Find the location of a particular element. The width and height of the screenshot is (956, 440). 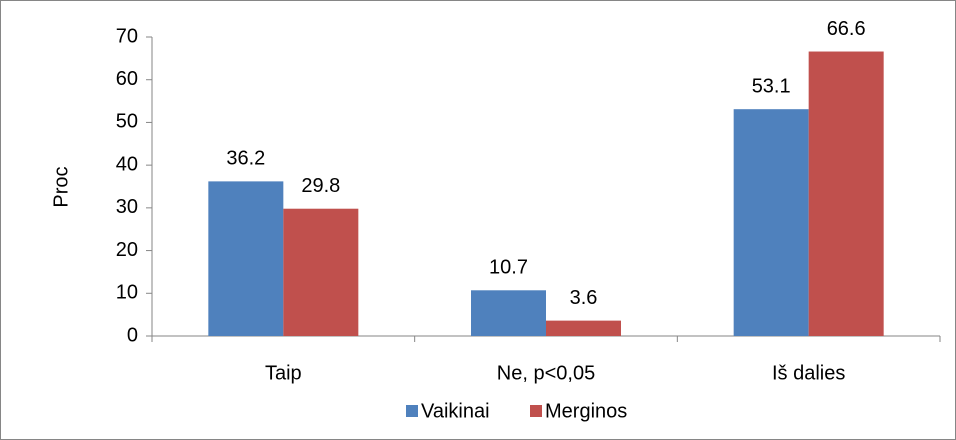

y-axis-label: Proc is located at coordinates (61, 186).